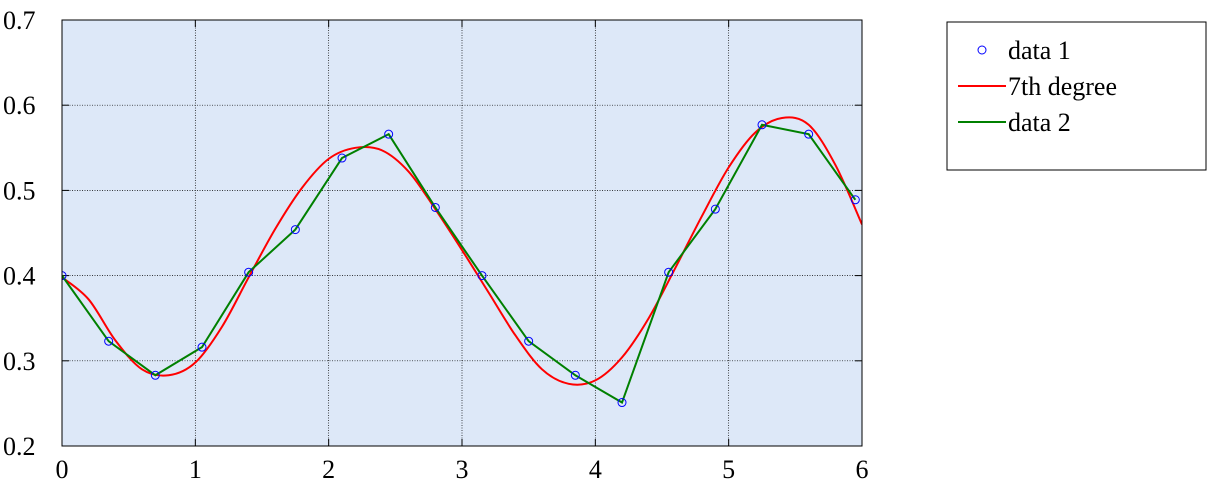 This screenshot has height=485, width=1210. What do you see at coordinates (595, 469) in the screenshot?
I see `x-tick-label: 4` at bounding box center [595, 469].